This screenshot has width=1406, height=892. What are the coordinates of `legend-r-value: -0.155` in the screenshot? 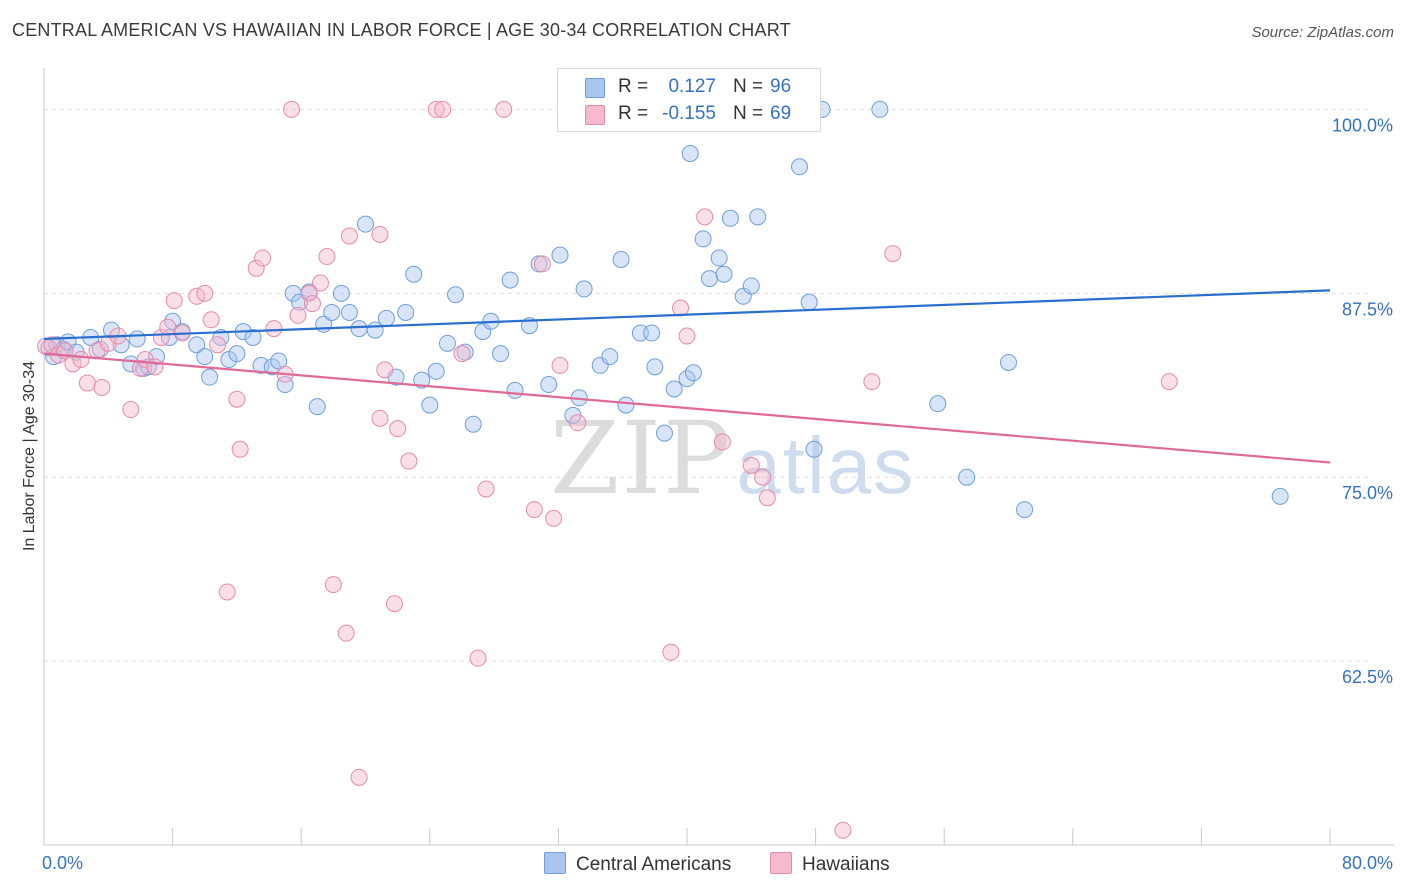 It's located at (689, 113).